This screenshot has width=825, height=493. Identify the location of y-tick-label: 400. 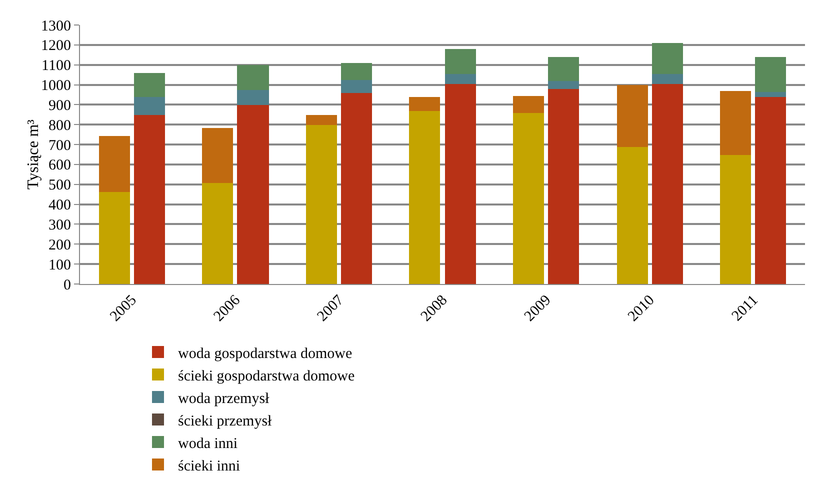
(59, 206).